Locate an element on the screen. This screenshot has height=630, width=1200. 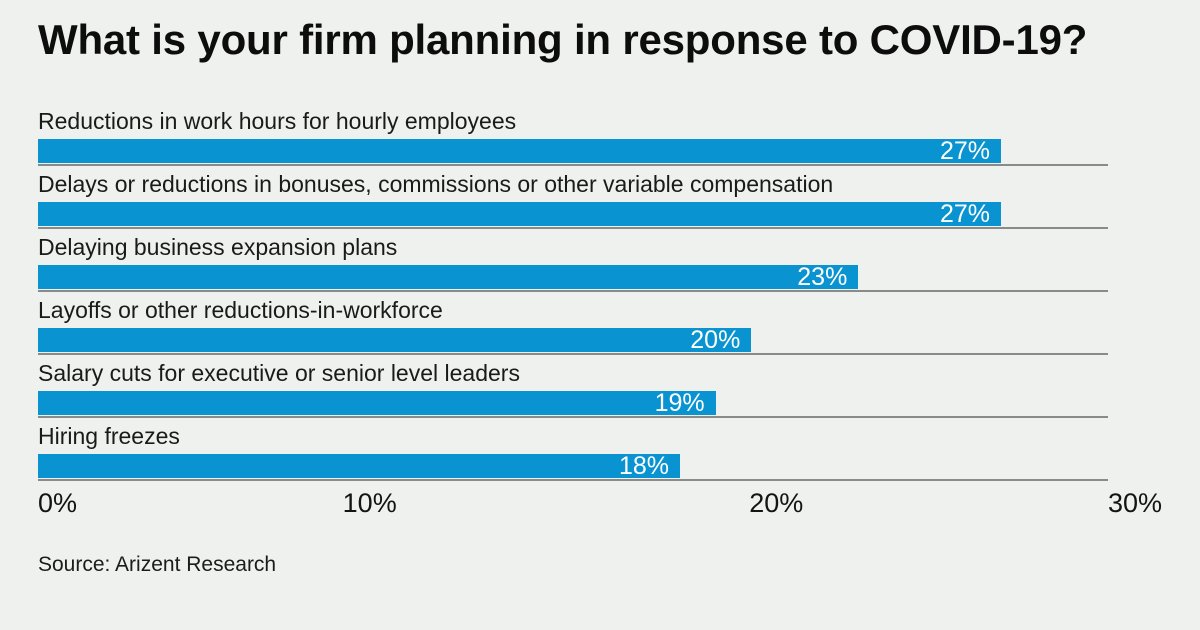
x-tick-label: 10% is located at coordinates (369, 503).